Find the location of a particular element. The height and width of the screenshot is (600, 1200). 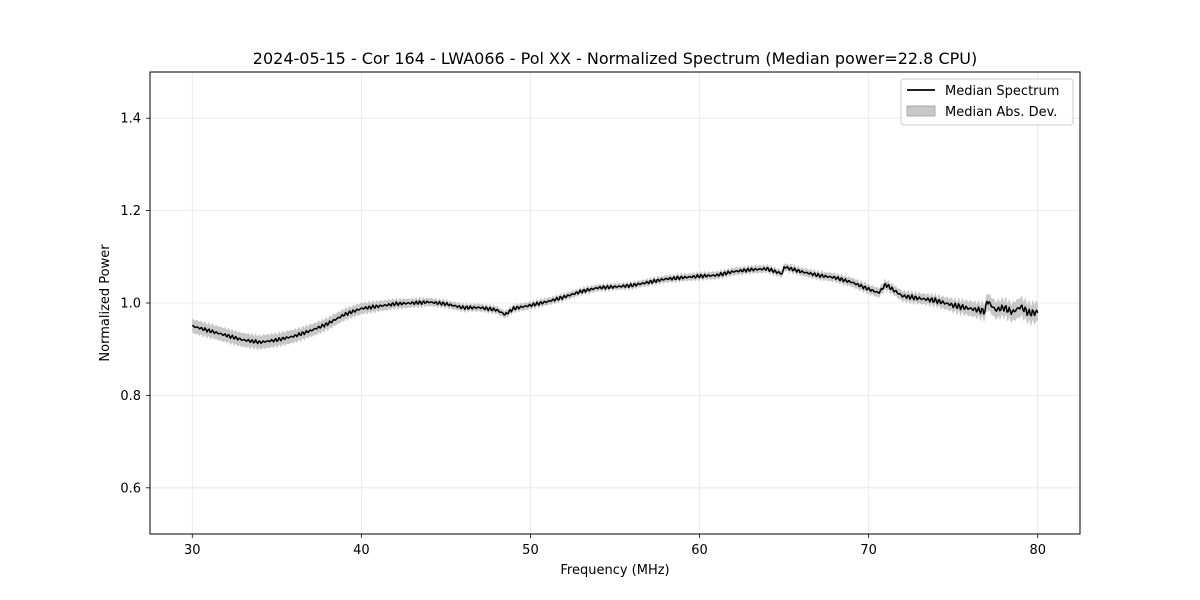

line-layer is located at coordinates (615, 305).